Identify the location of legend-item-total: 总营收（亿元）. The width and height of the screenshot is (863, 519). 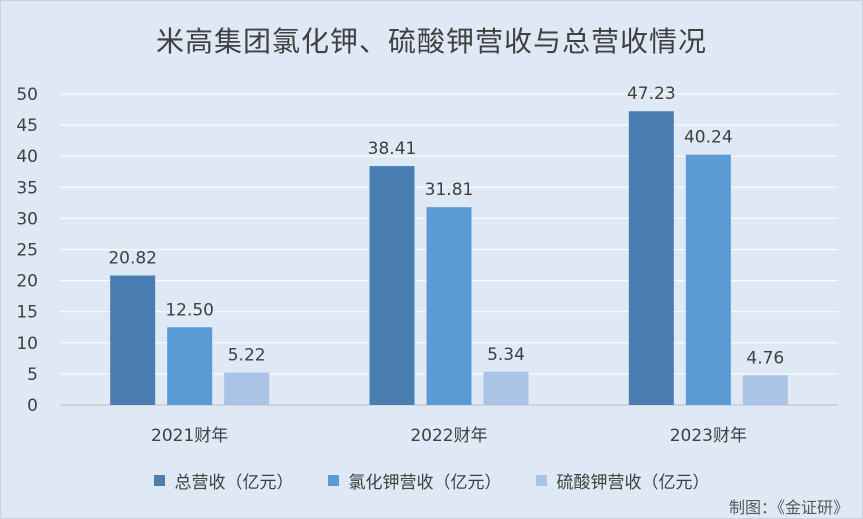
(223, 480).